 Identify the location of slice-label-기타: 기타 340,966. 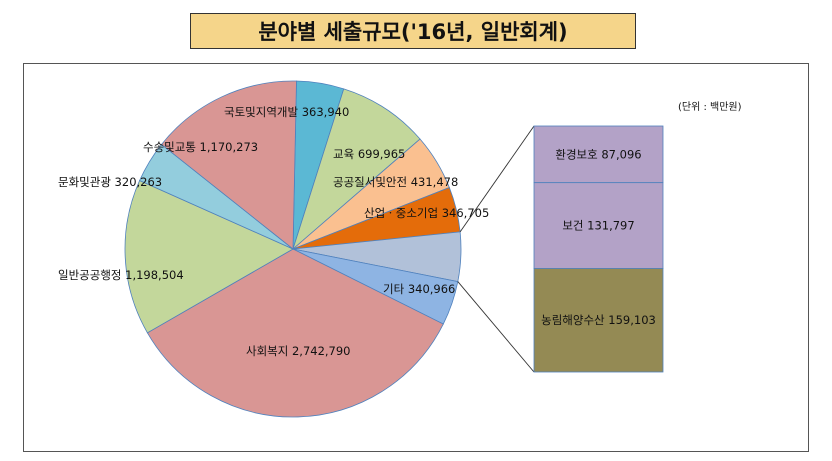
(419, 289).